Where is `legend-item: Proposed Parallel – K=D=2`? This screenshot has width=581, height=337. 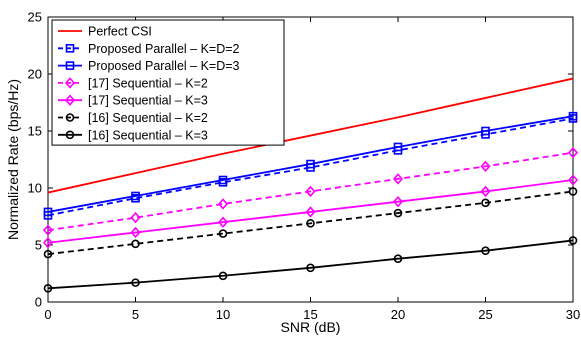 legend-item: Proposed Parallel – K=D=2 is located at coordinates (149, 49).